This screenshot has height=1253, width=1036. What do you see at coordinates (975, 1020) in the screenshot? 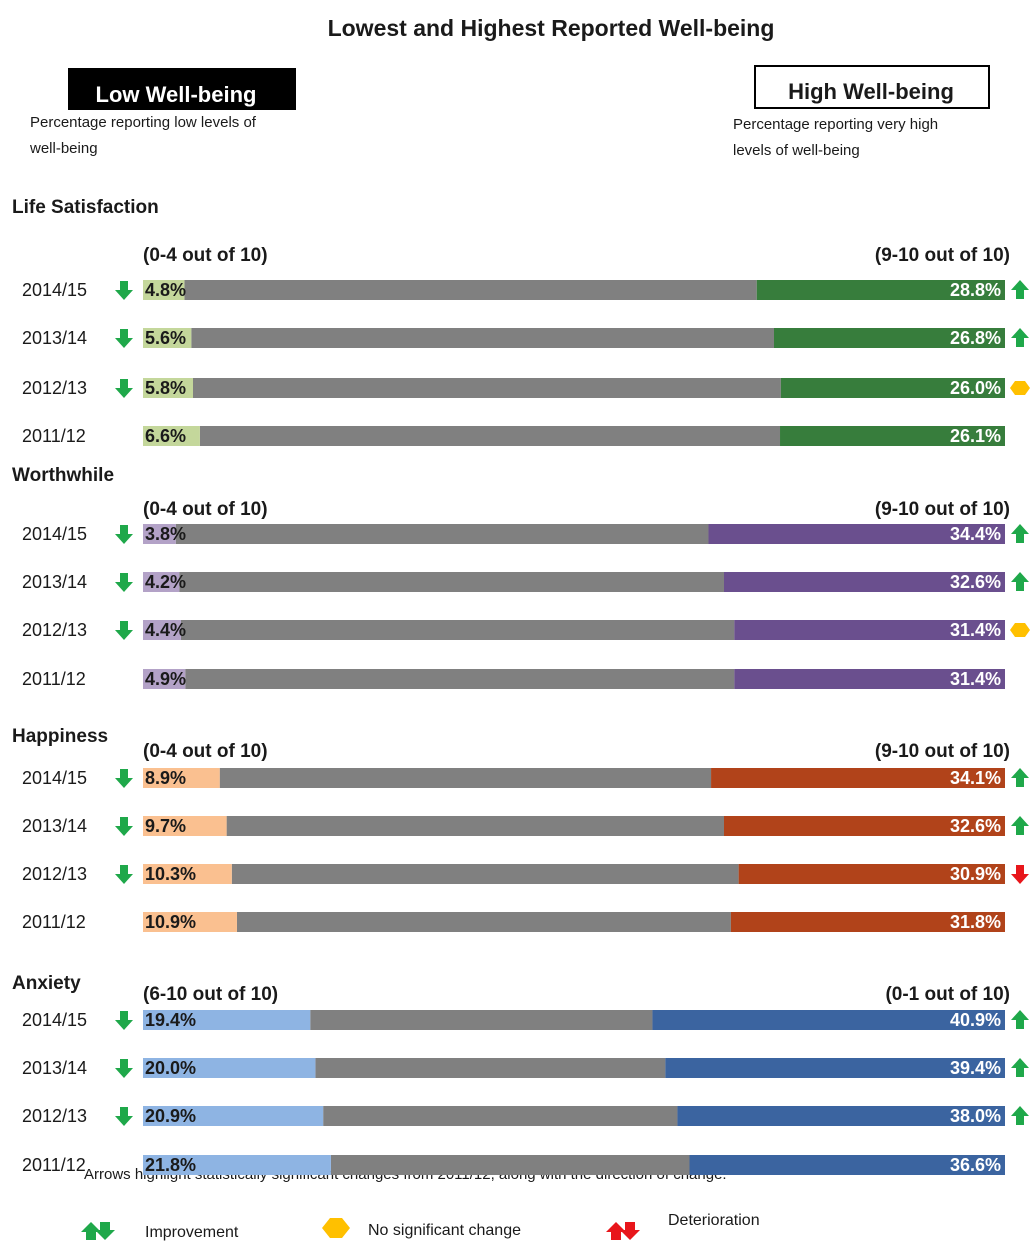
I see `value-label: 40.9%` at bounding box center [975, 1020].